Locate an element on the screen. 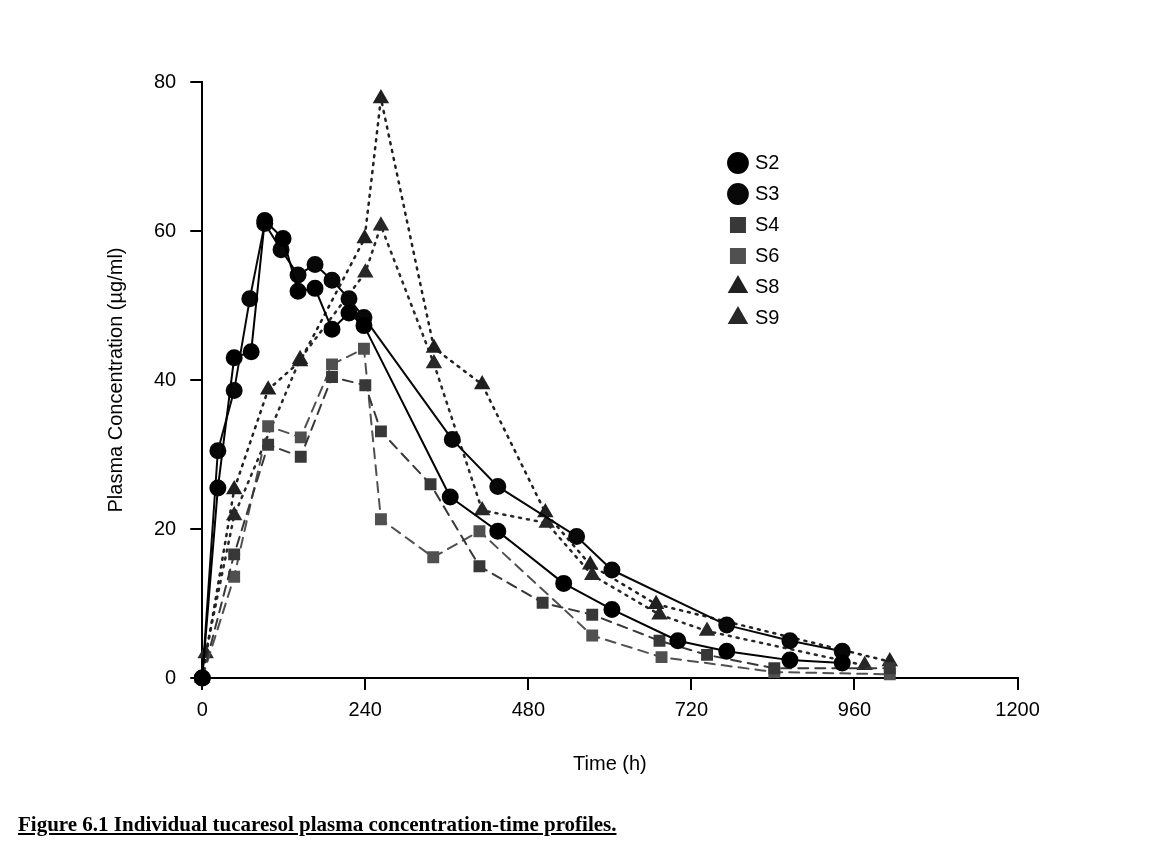 The height and width of the screenshot is (866, 1149). y-tick-label: 20 is located at coordinates (165, 527).